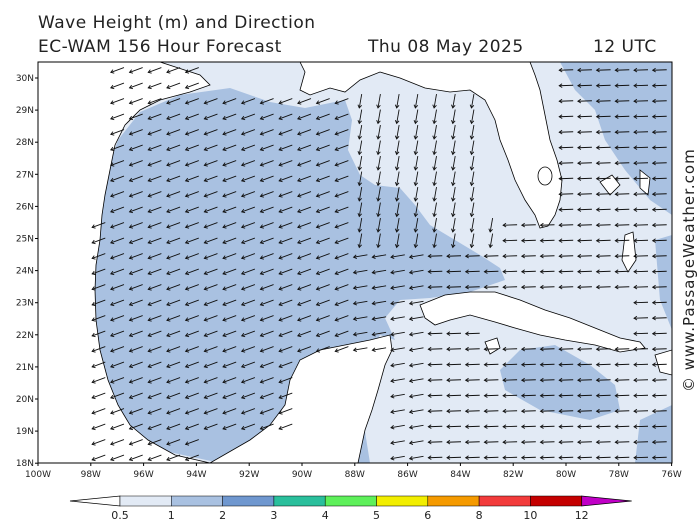 The image size is (700, 525). Describe the element at coordinates (566, 475) in the screenshot. I see `lon-label: 80W` at that location.